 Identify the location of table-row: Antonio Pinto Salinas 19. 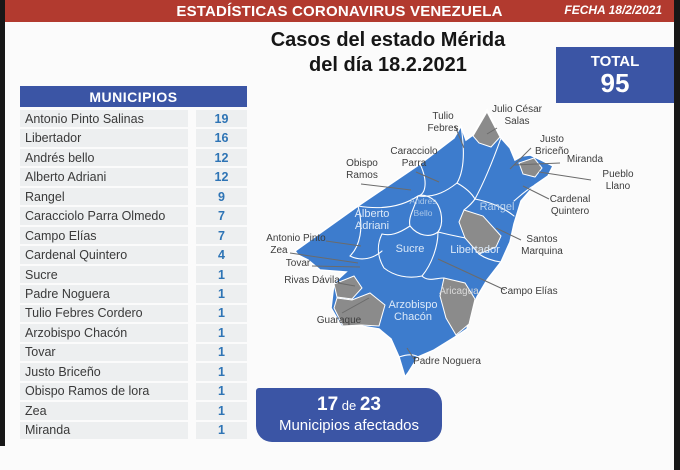
(133, 119).